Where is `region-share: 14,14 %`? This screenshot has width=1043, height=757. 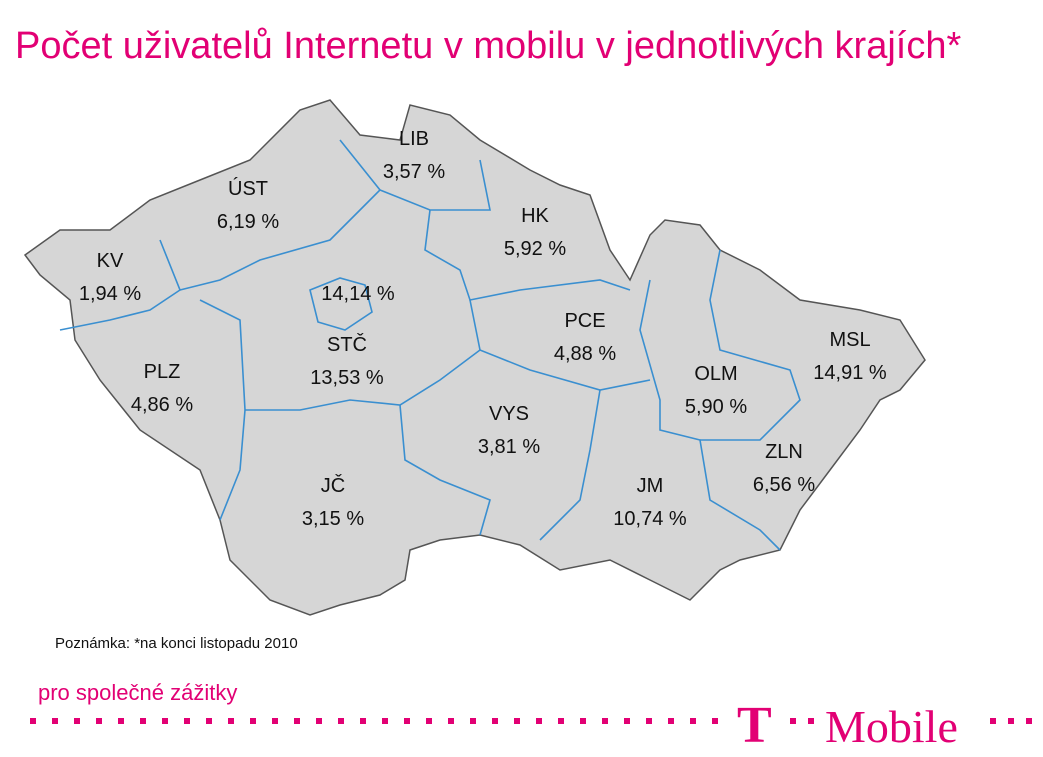 region-share: 14,14 % is located at coordinates (358, 294).